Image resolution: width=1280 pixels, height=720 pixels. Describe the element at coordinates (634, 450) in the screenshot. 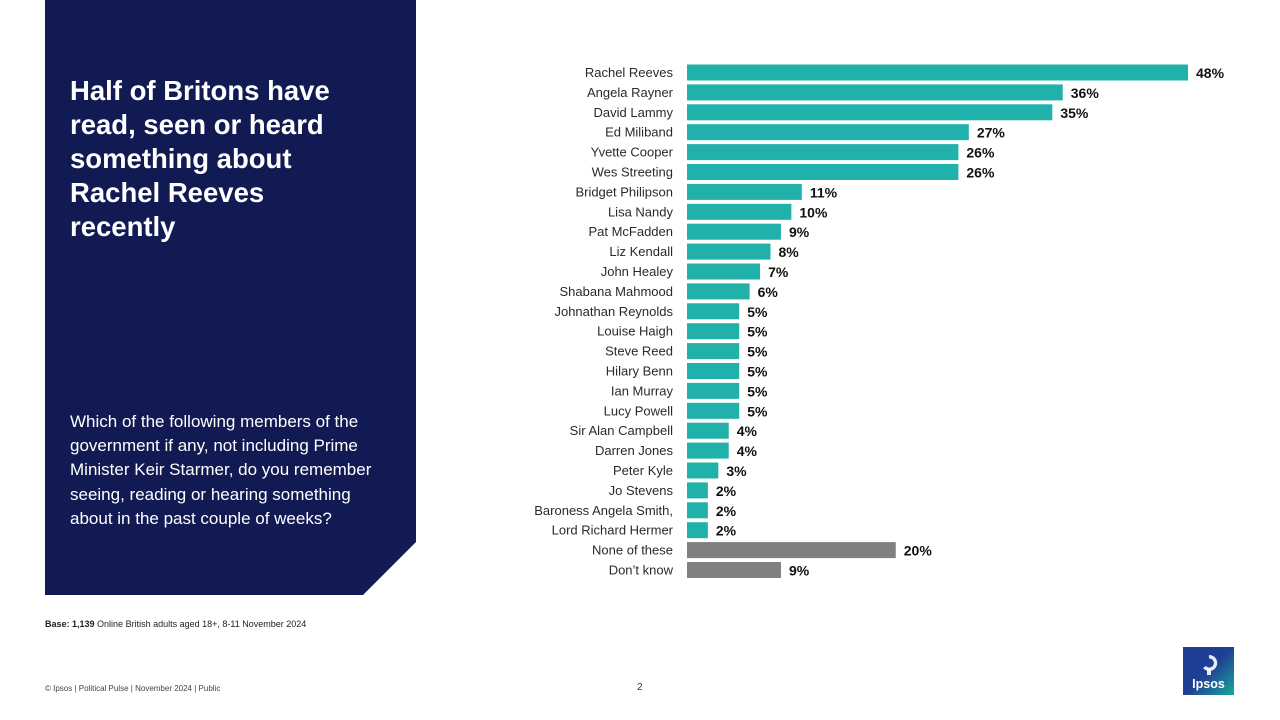

I see `category-label: Darren Jones` at that location.